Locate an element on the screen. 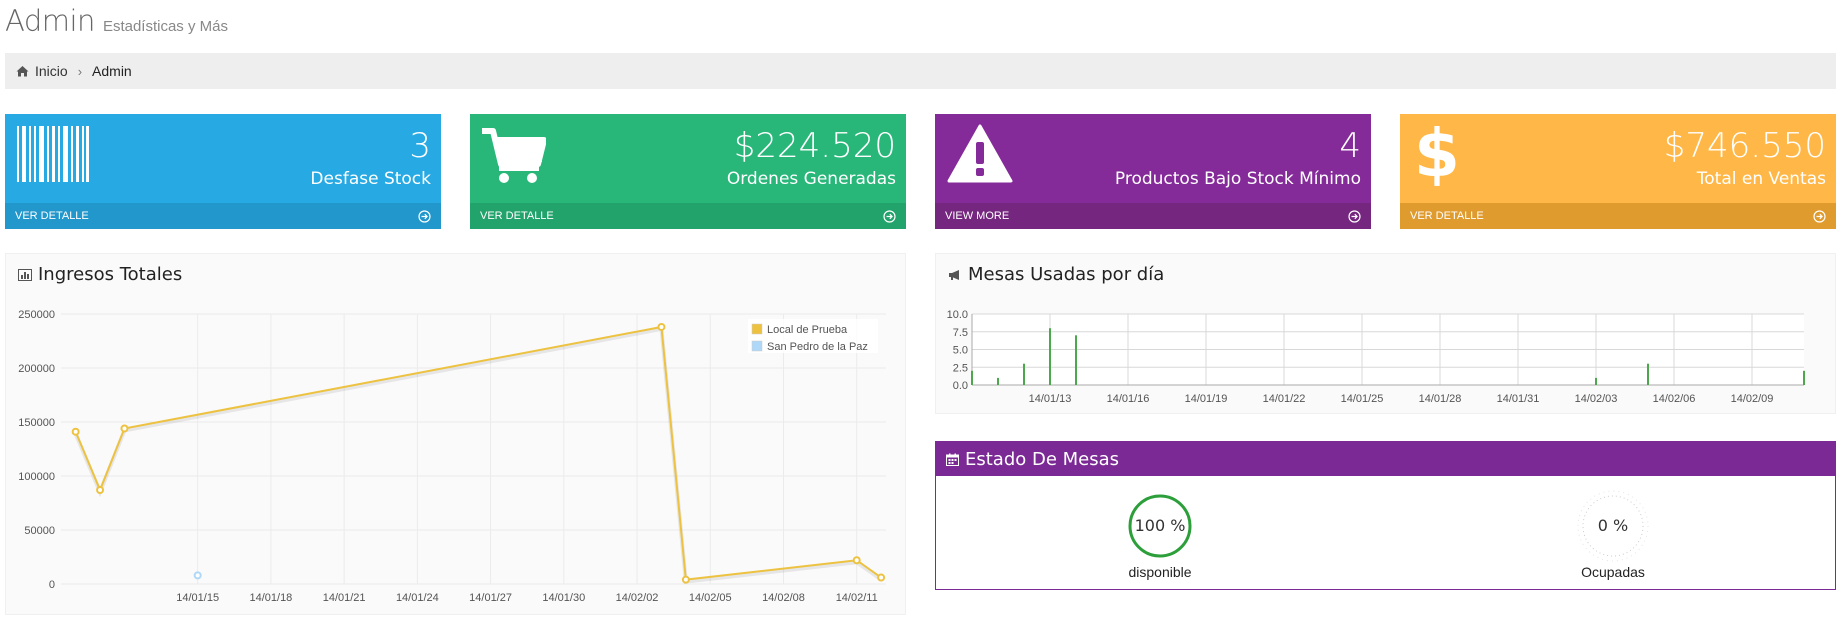  gauge-arc is located at coordinates (1160, 526).